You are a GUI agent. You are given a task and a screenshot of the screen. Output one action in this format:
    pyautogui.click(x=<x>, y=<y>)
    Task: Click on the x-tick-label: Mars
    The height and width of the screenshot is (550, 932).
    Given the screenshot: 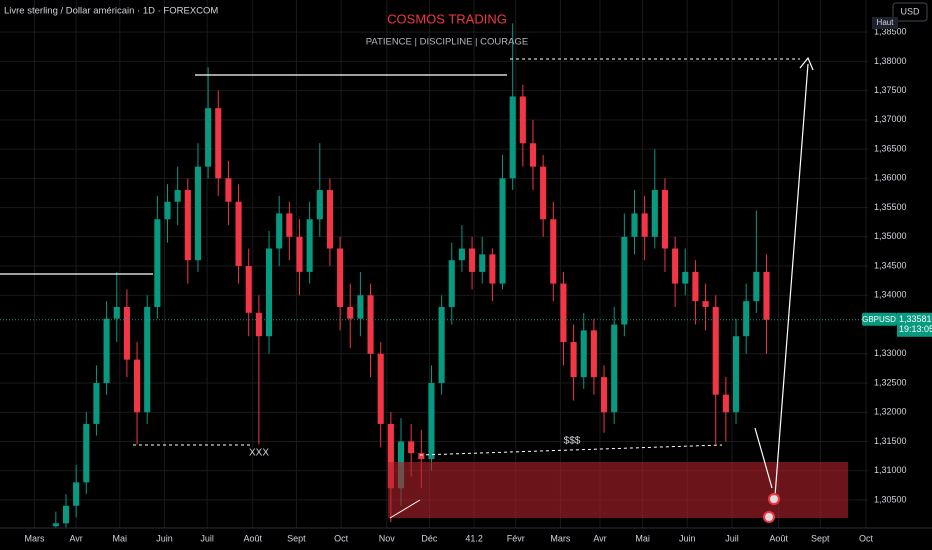 What is the action you would take?
    pyautogui.click(x=35, y=538)
    